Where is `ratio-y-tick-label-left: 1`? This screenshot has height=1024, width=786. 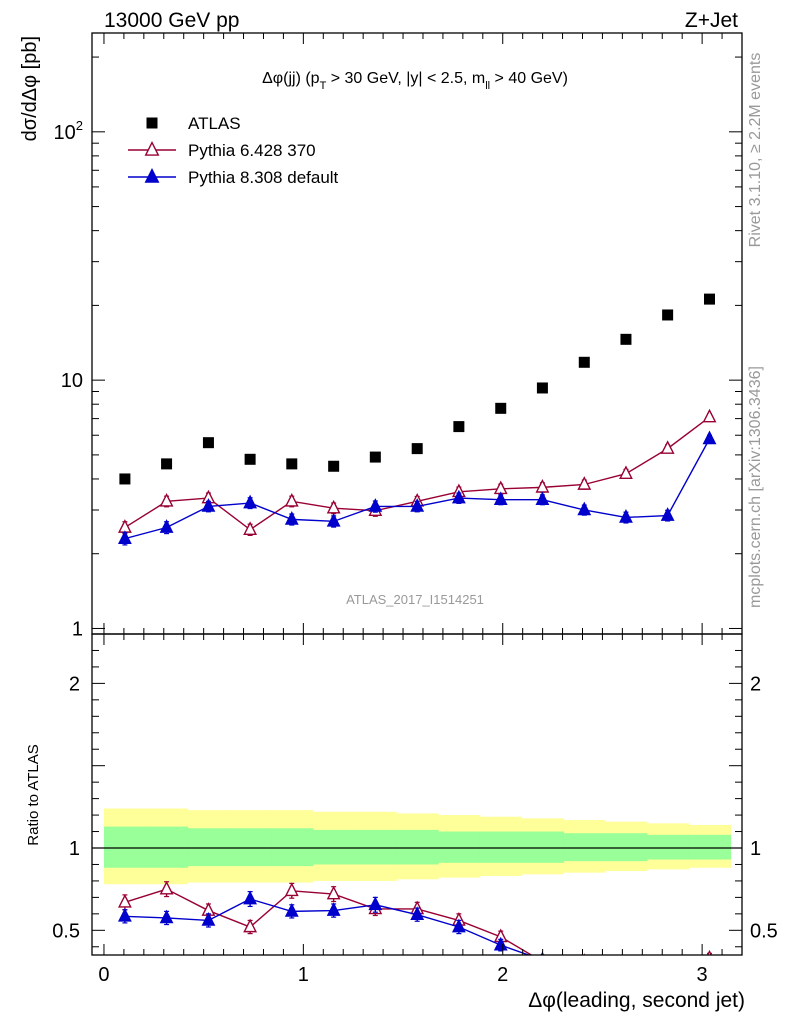 ratio-y-tick-label-left: 1 is located at coordinates (74, 849).